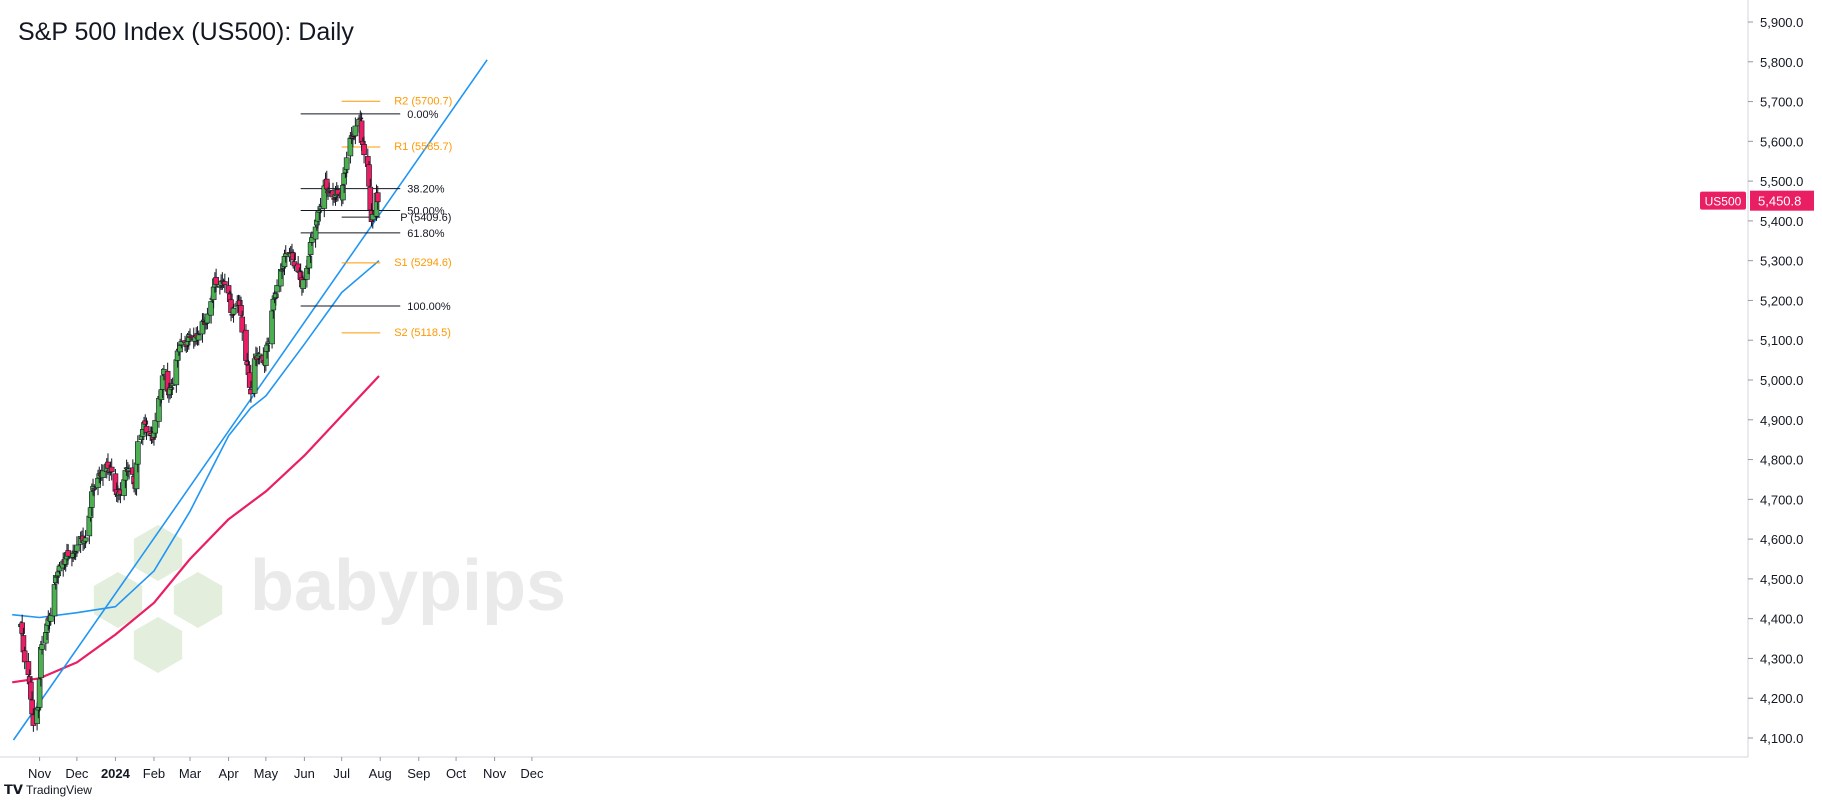 The width and height of the screenshot is (1822, 801). What do you see at coordinates (190, 773) in the screenshot?
I see `x-tick-label-4: Mar` at bounding box center [190, 773].